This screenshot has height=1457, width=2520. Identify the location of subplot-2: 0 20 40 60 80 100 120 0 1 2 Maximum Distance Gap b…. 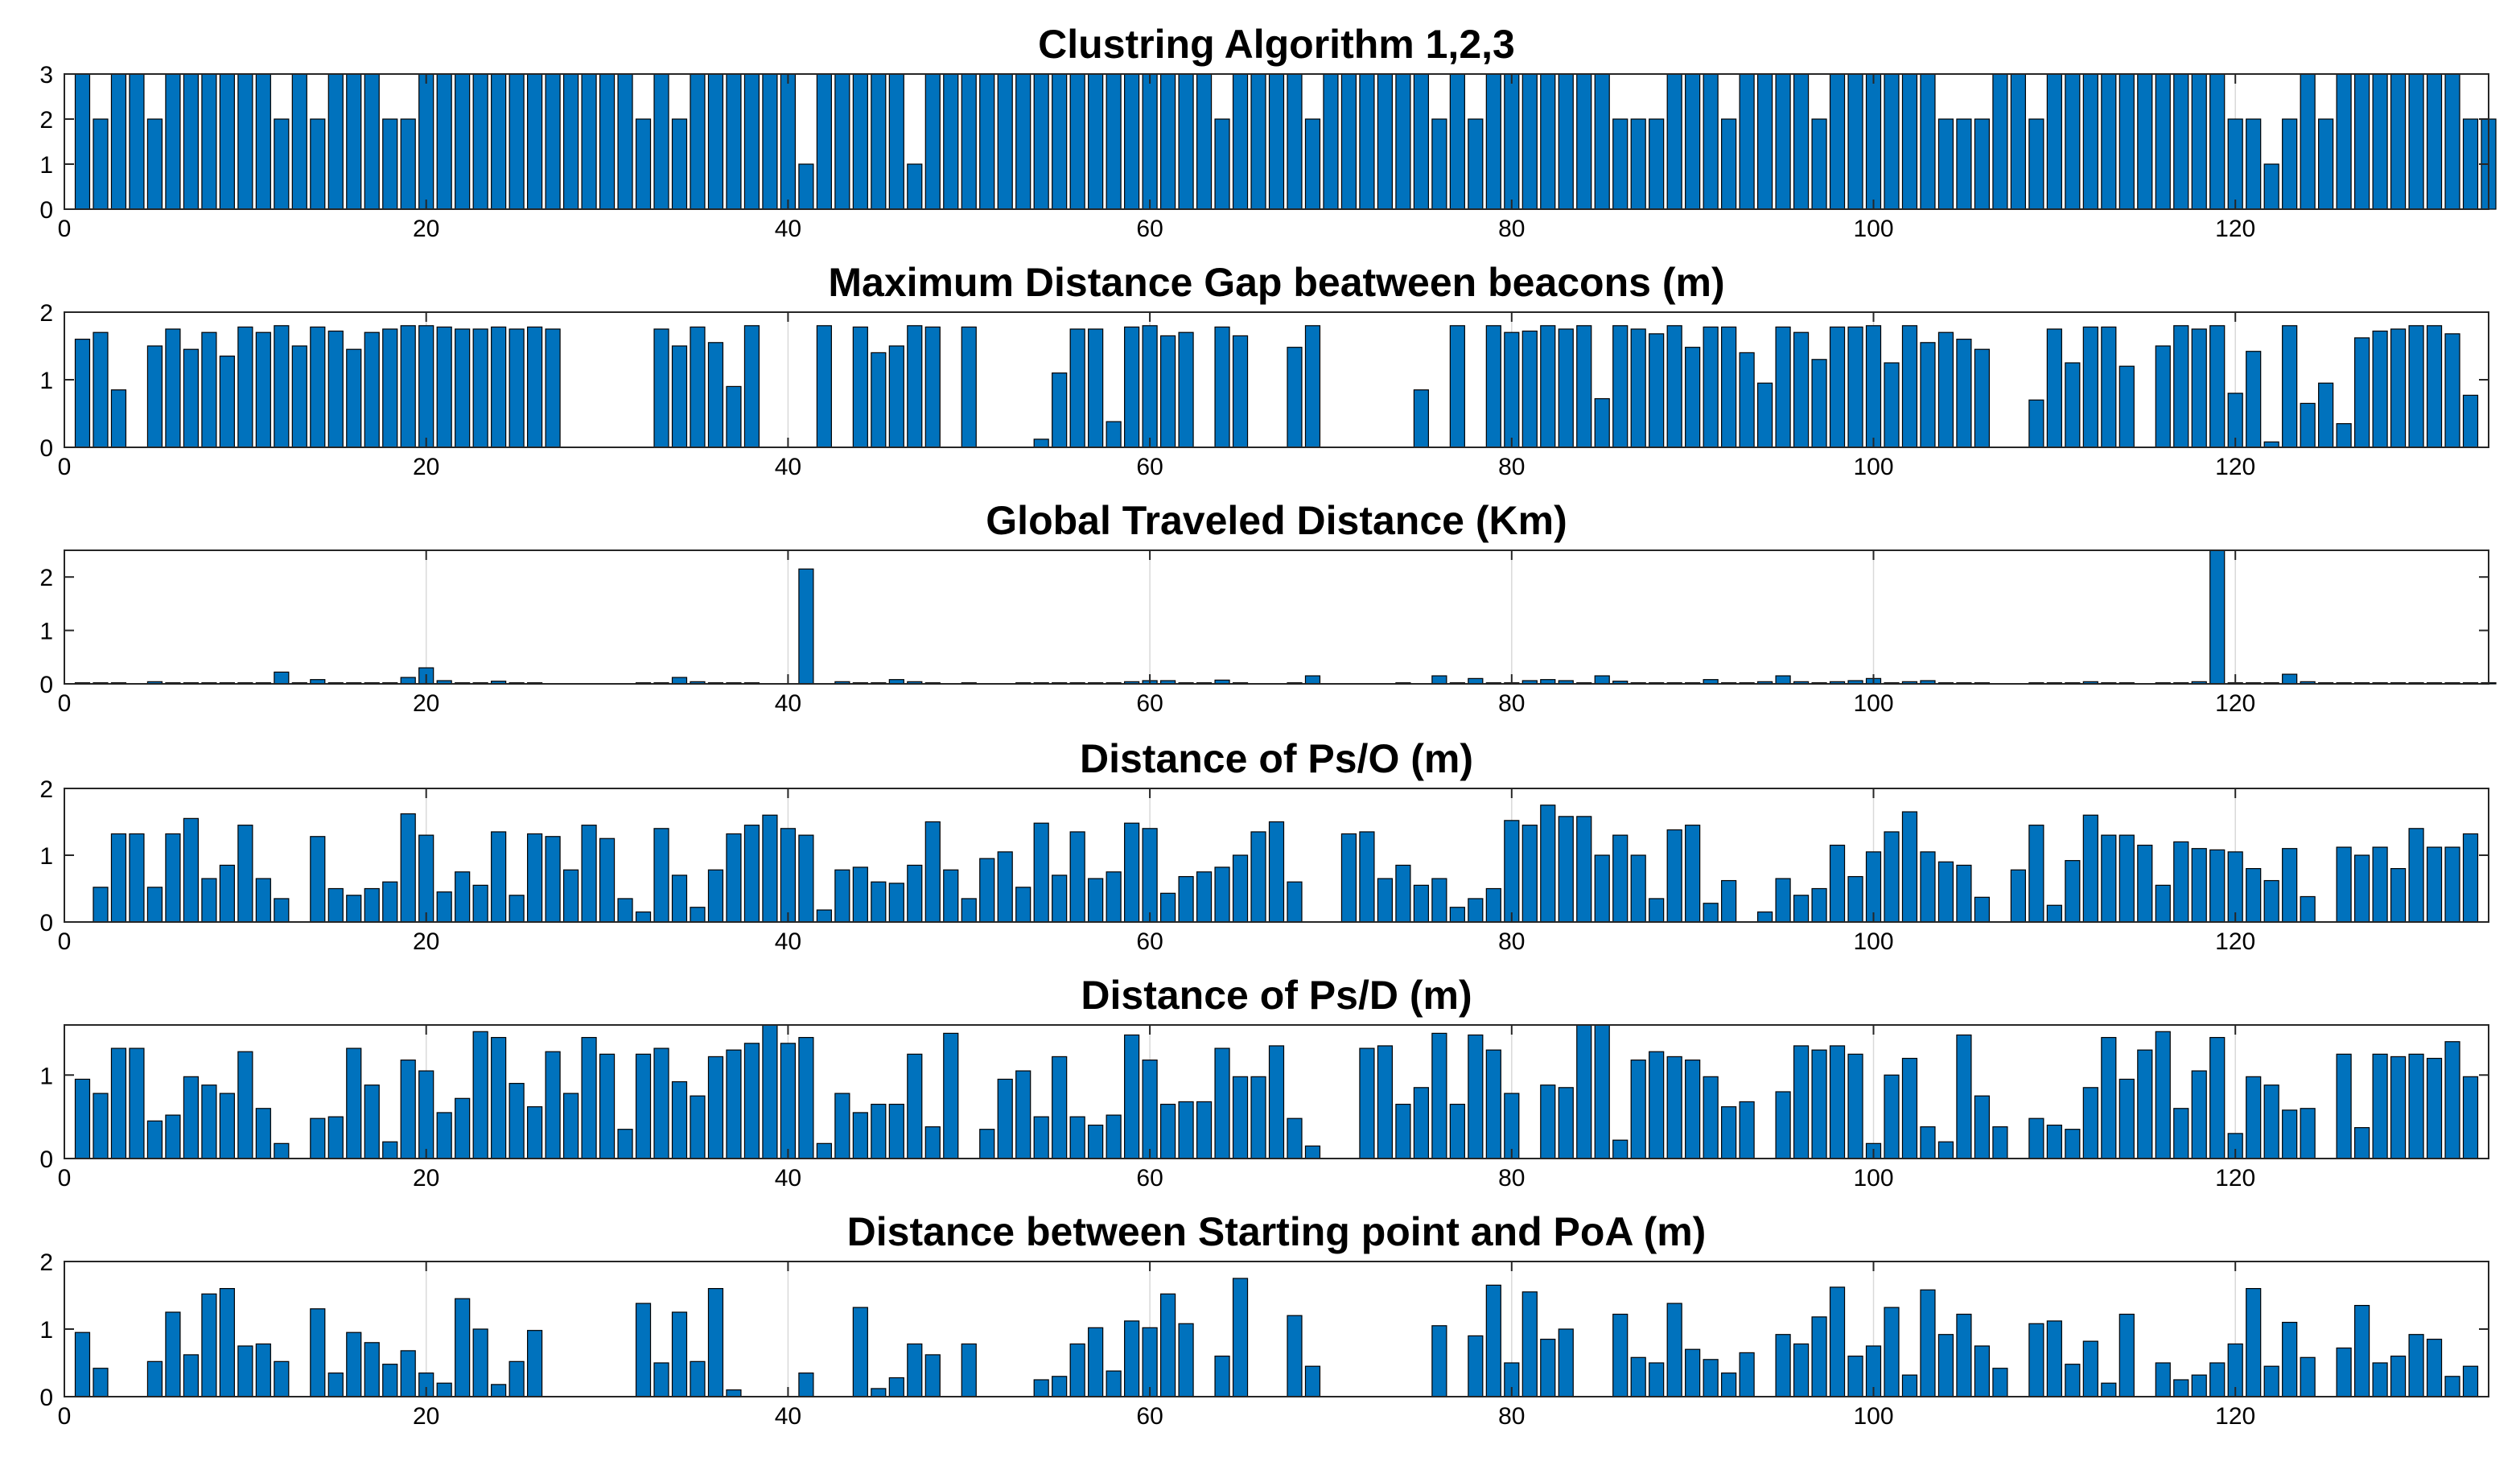
(1264, 370).